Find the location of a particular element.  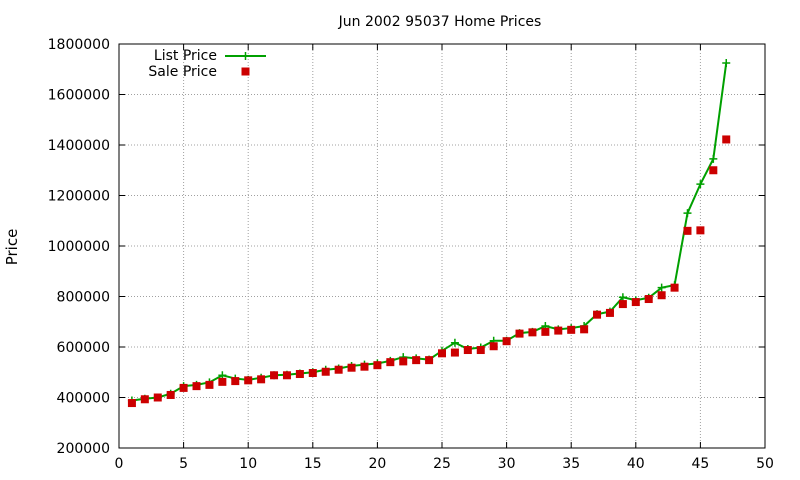

x-tick-label: 50 is located at coordinates (765, 464).